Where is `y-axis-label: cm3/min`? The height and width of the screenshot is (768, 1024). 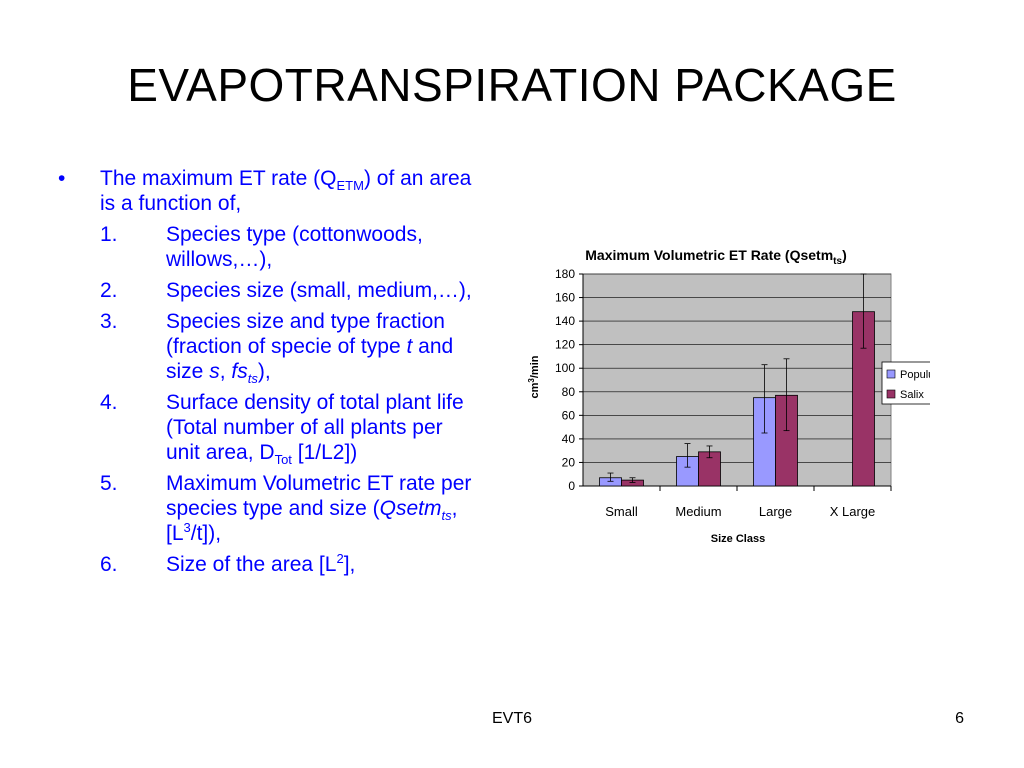 y-axis-label: cm3/min is located at coordinates (534, 376).